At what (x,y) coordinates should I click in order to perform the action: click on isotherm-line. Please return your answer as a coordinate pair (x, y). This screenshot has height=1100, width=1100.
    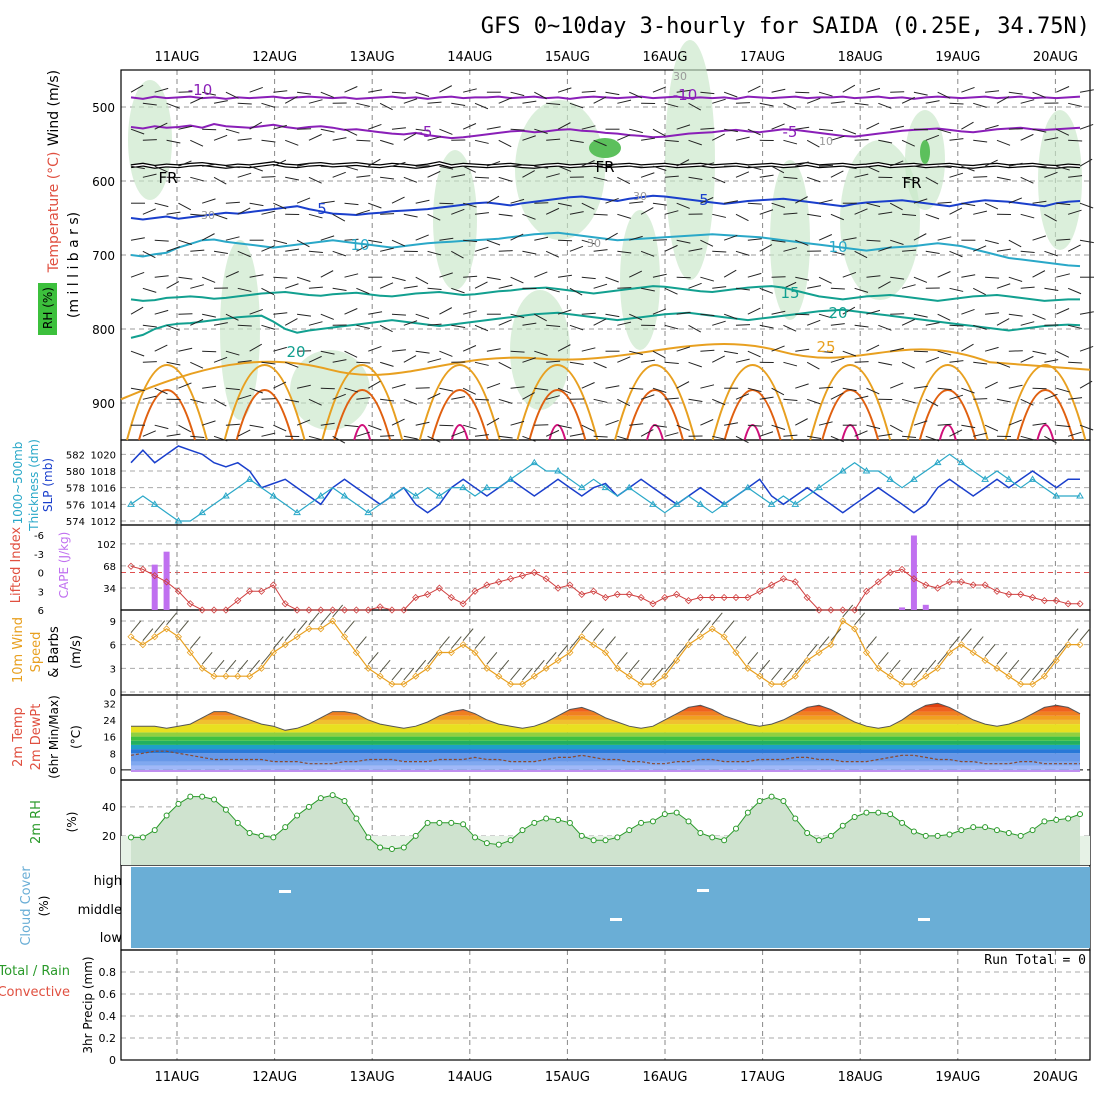
    Looking at the image, I should click on (605, 249).